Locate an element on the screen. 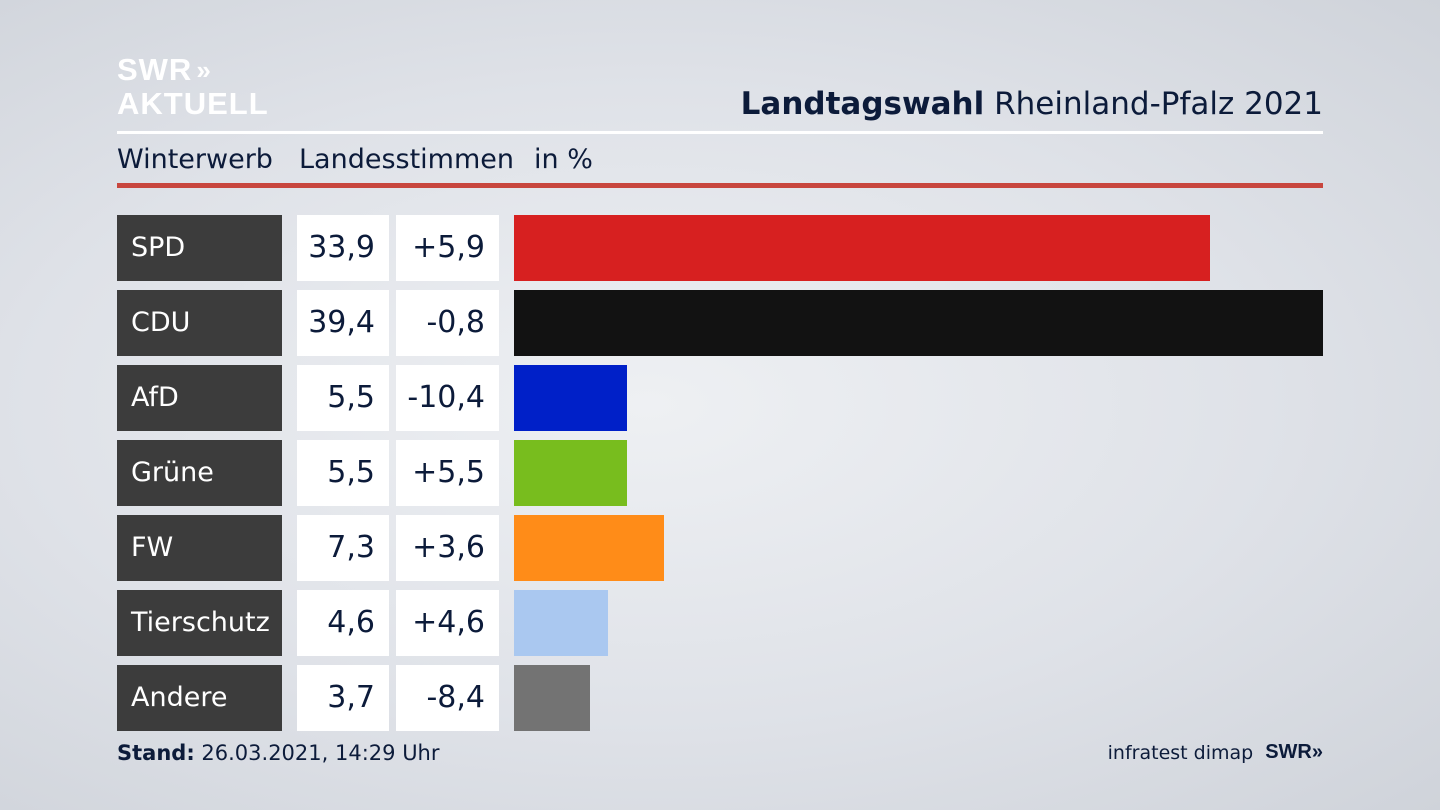  swr-brand: SWR» is located at coordinates (1294, 752).